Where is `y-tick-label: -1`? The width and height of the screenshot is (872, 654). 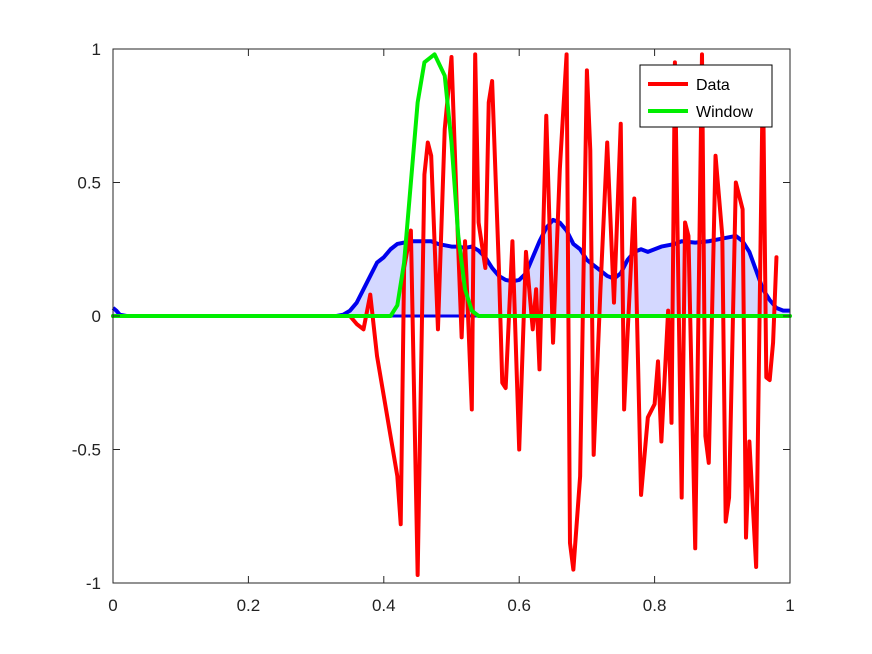 y-tick-label: -1 is located at coordinates (93, 583).